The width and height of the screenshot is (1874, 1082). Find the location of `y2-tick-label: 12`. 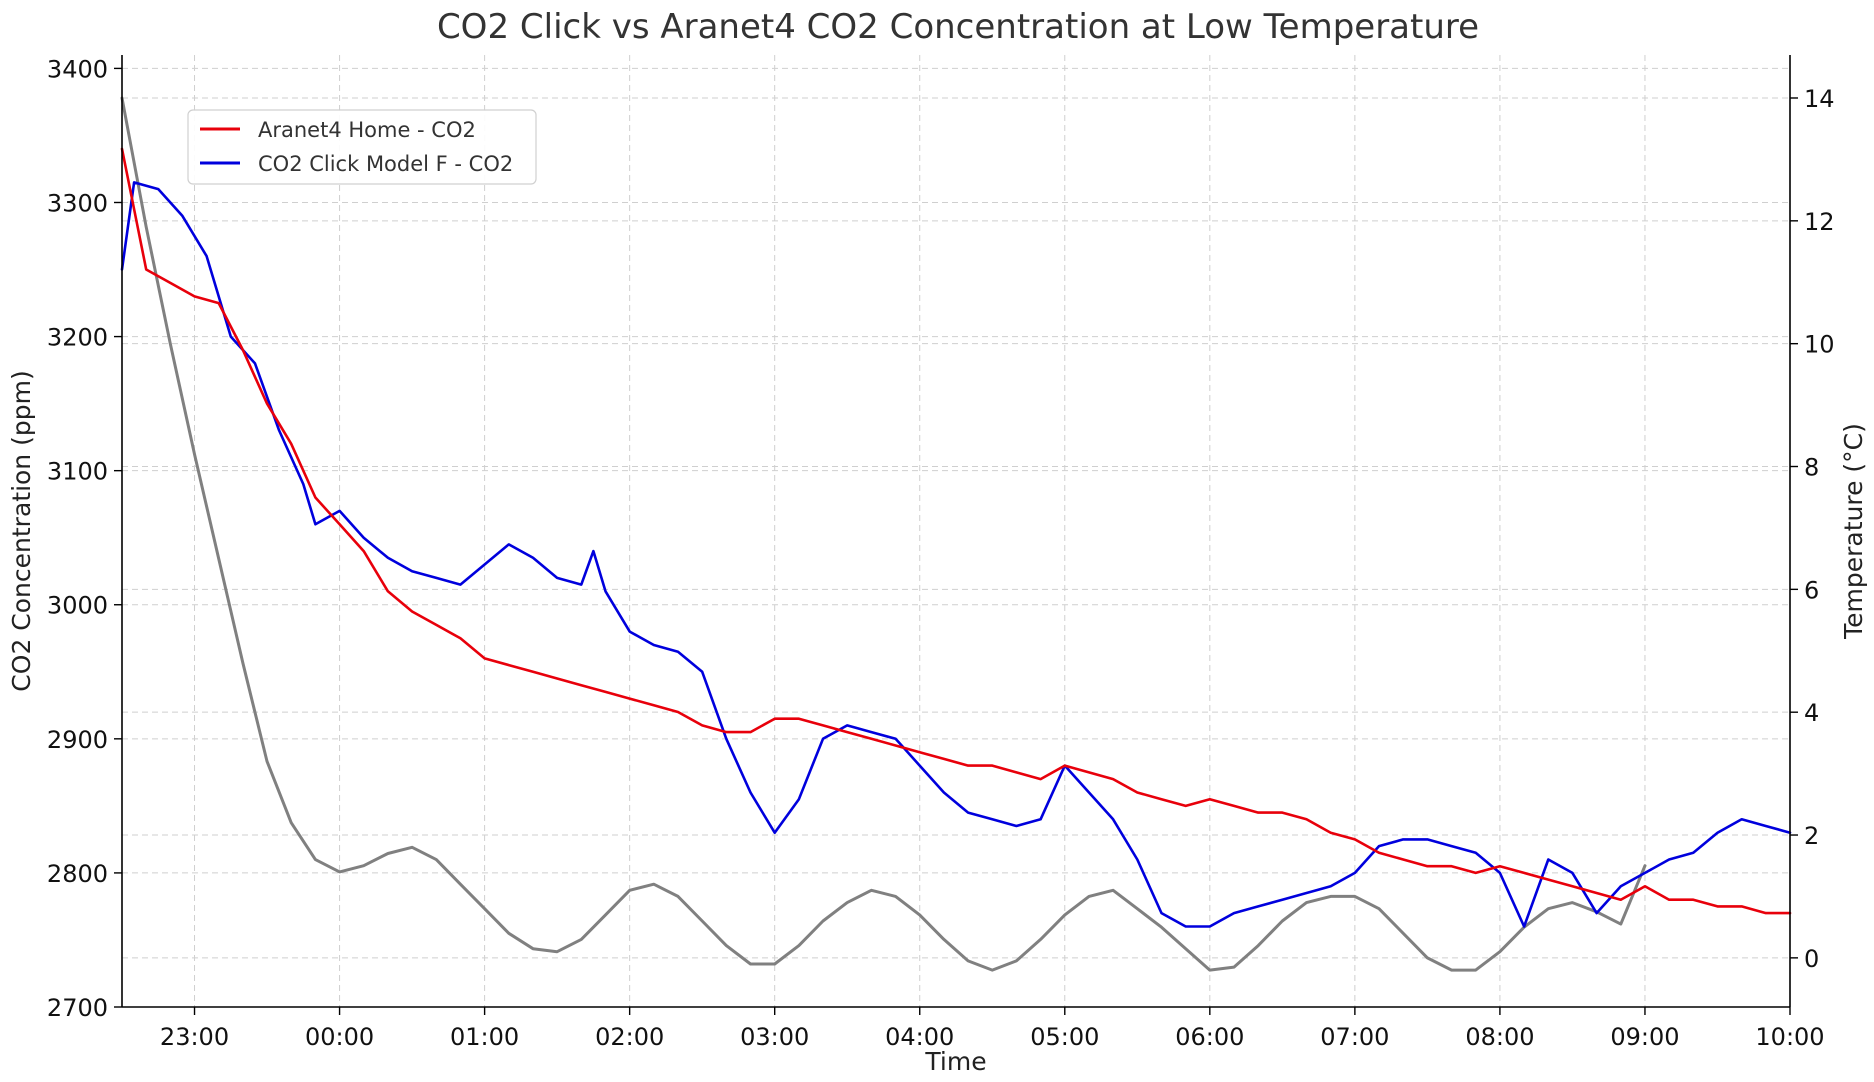

y2-tick-label: 12 is located at coordinates (1819, 222).